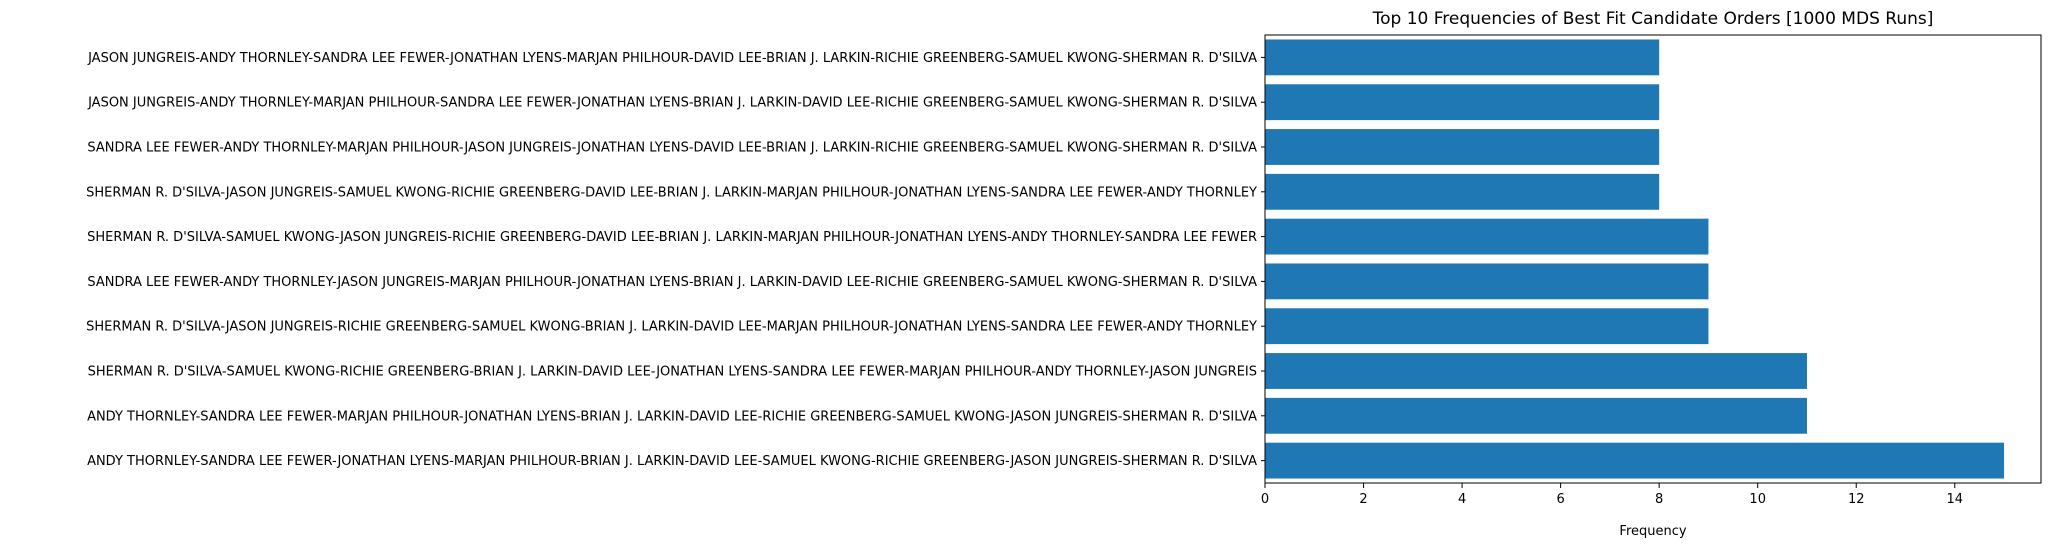  Describe the element at coordinates (1757, 499) in the screenshot. I see `x-tick-label: 10` at that location.